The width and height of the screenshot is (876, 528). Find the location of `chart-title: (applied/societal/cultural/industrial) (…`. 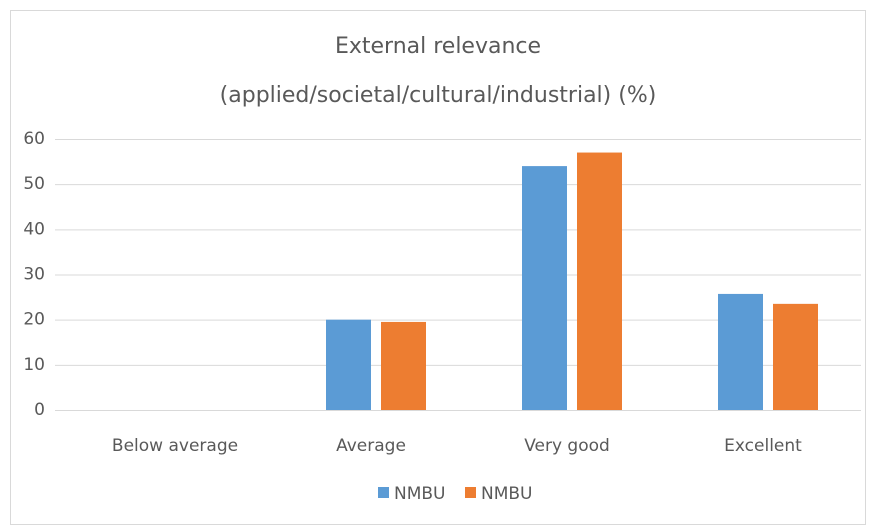

chart-title: (applied/societal/cultural/industrial) (… is located at coordinates (438, 95).